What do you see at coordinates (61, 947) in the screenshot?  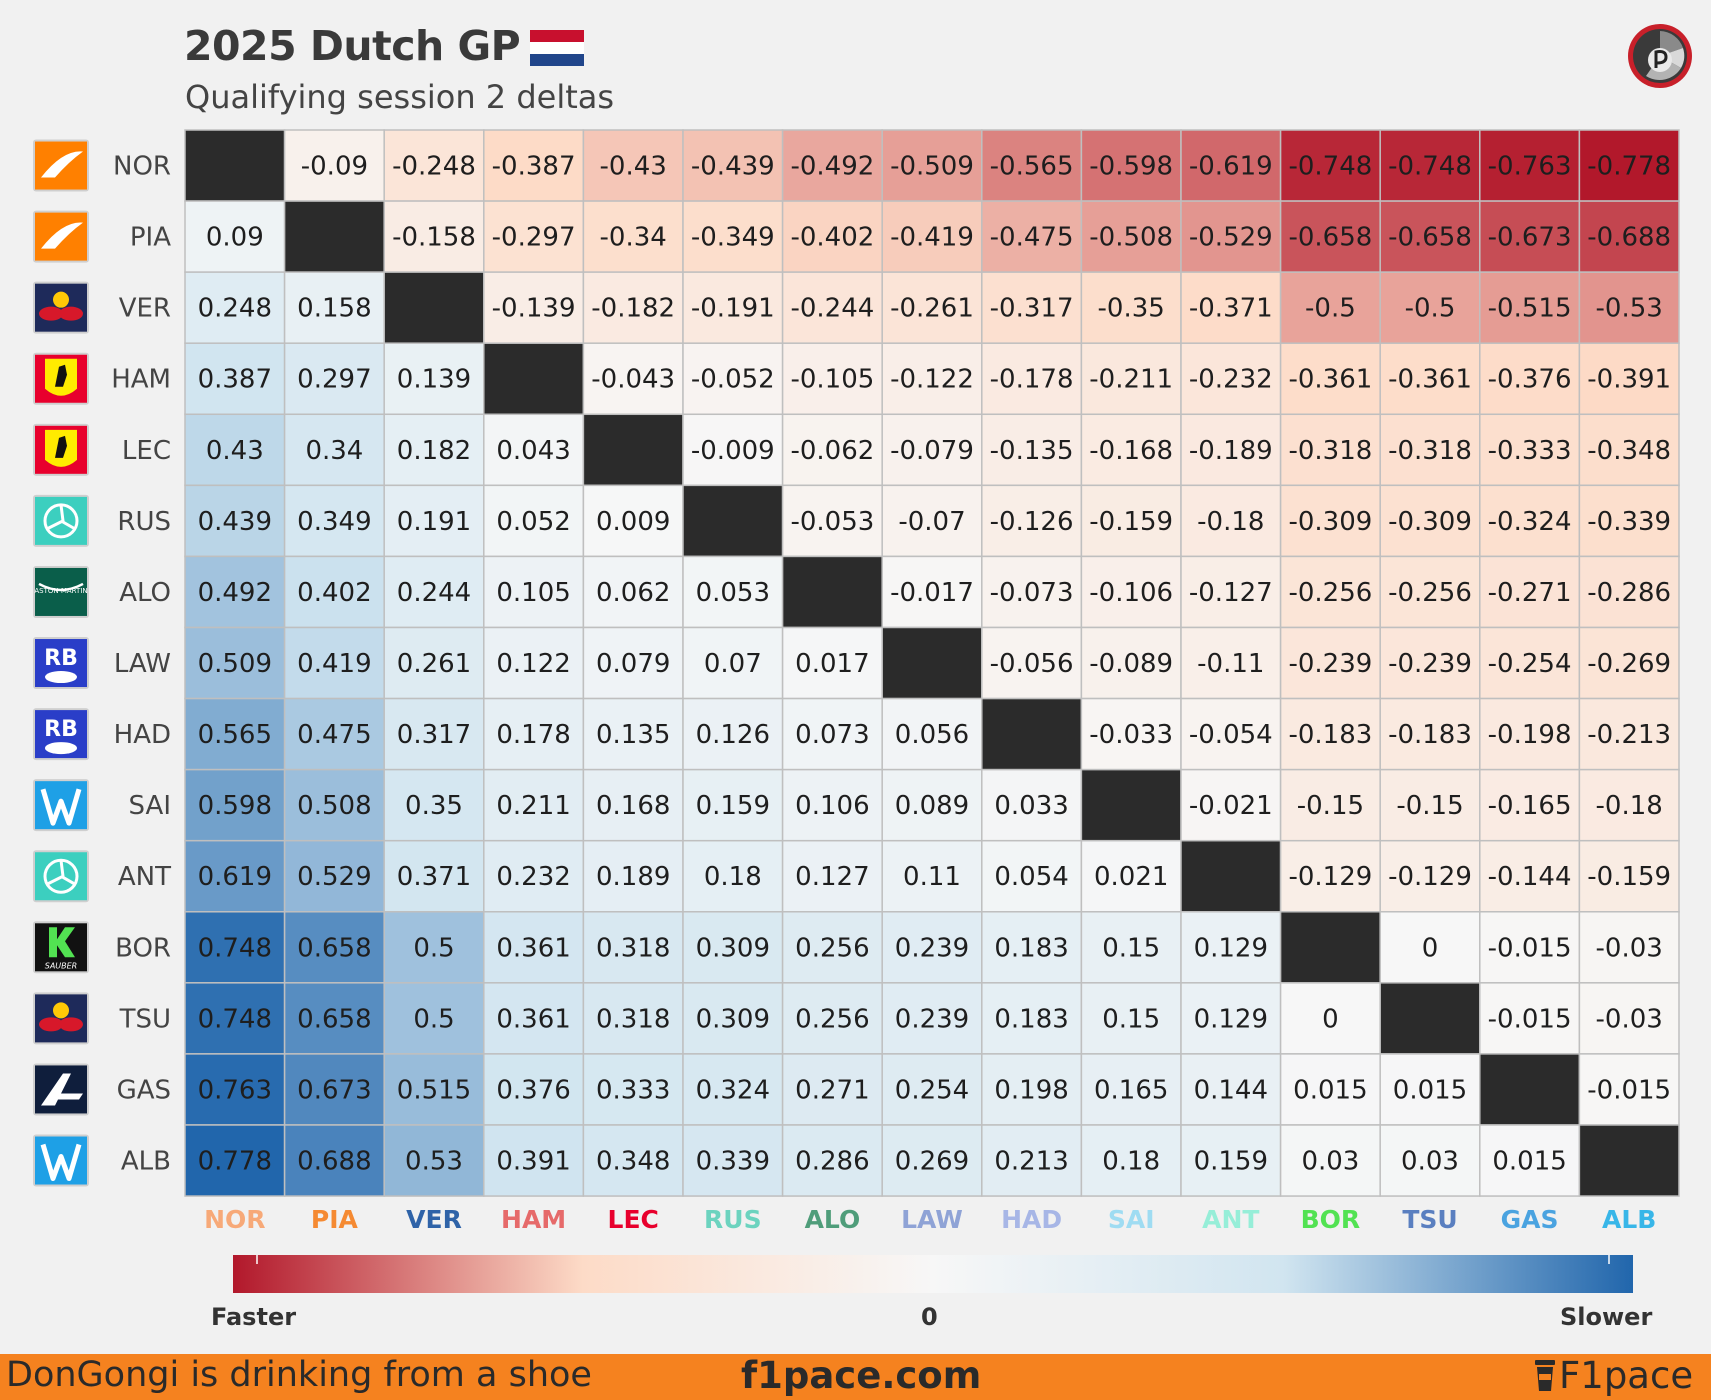 I see `sauber-icon: SAUBER` at bounding box center [61, 947].